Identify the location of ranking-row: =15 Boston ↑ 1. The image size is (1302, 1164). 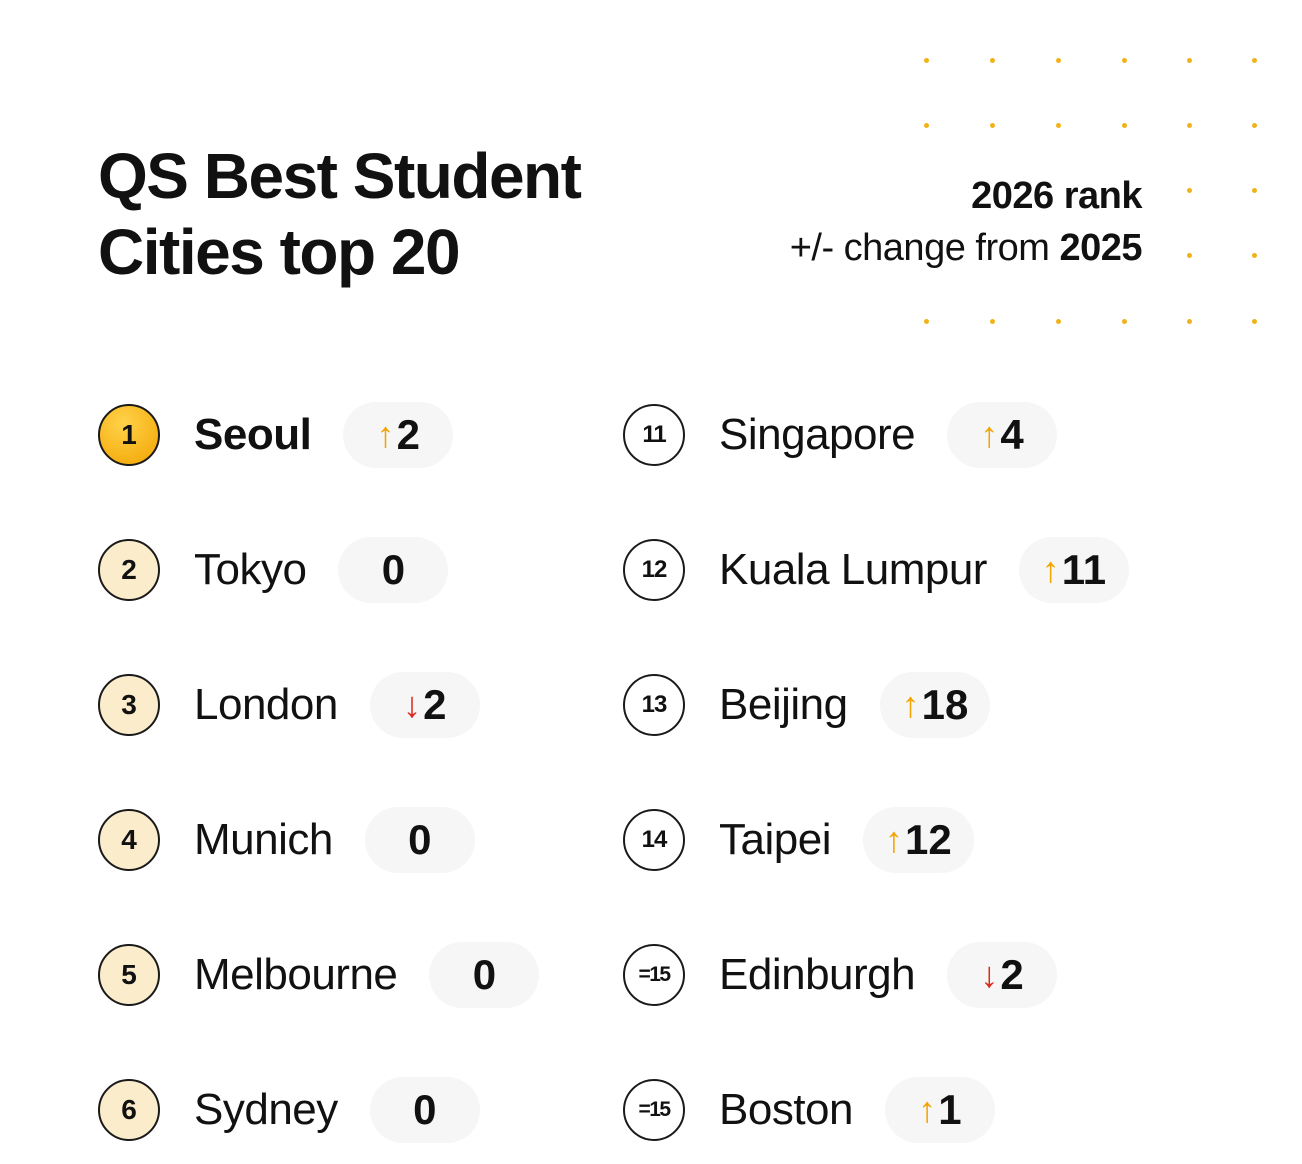
(809, 1110).